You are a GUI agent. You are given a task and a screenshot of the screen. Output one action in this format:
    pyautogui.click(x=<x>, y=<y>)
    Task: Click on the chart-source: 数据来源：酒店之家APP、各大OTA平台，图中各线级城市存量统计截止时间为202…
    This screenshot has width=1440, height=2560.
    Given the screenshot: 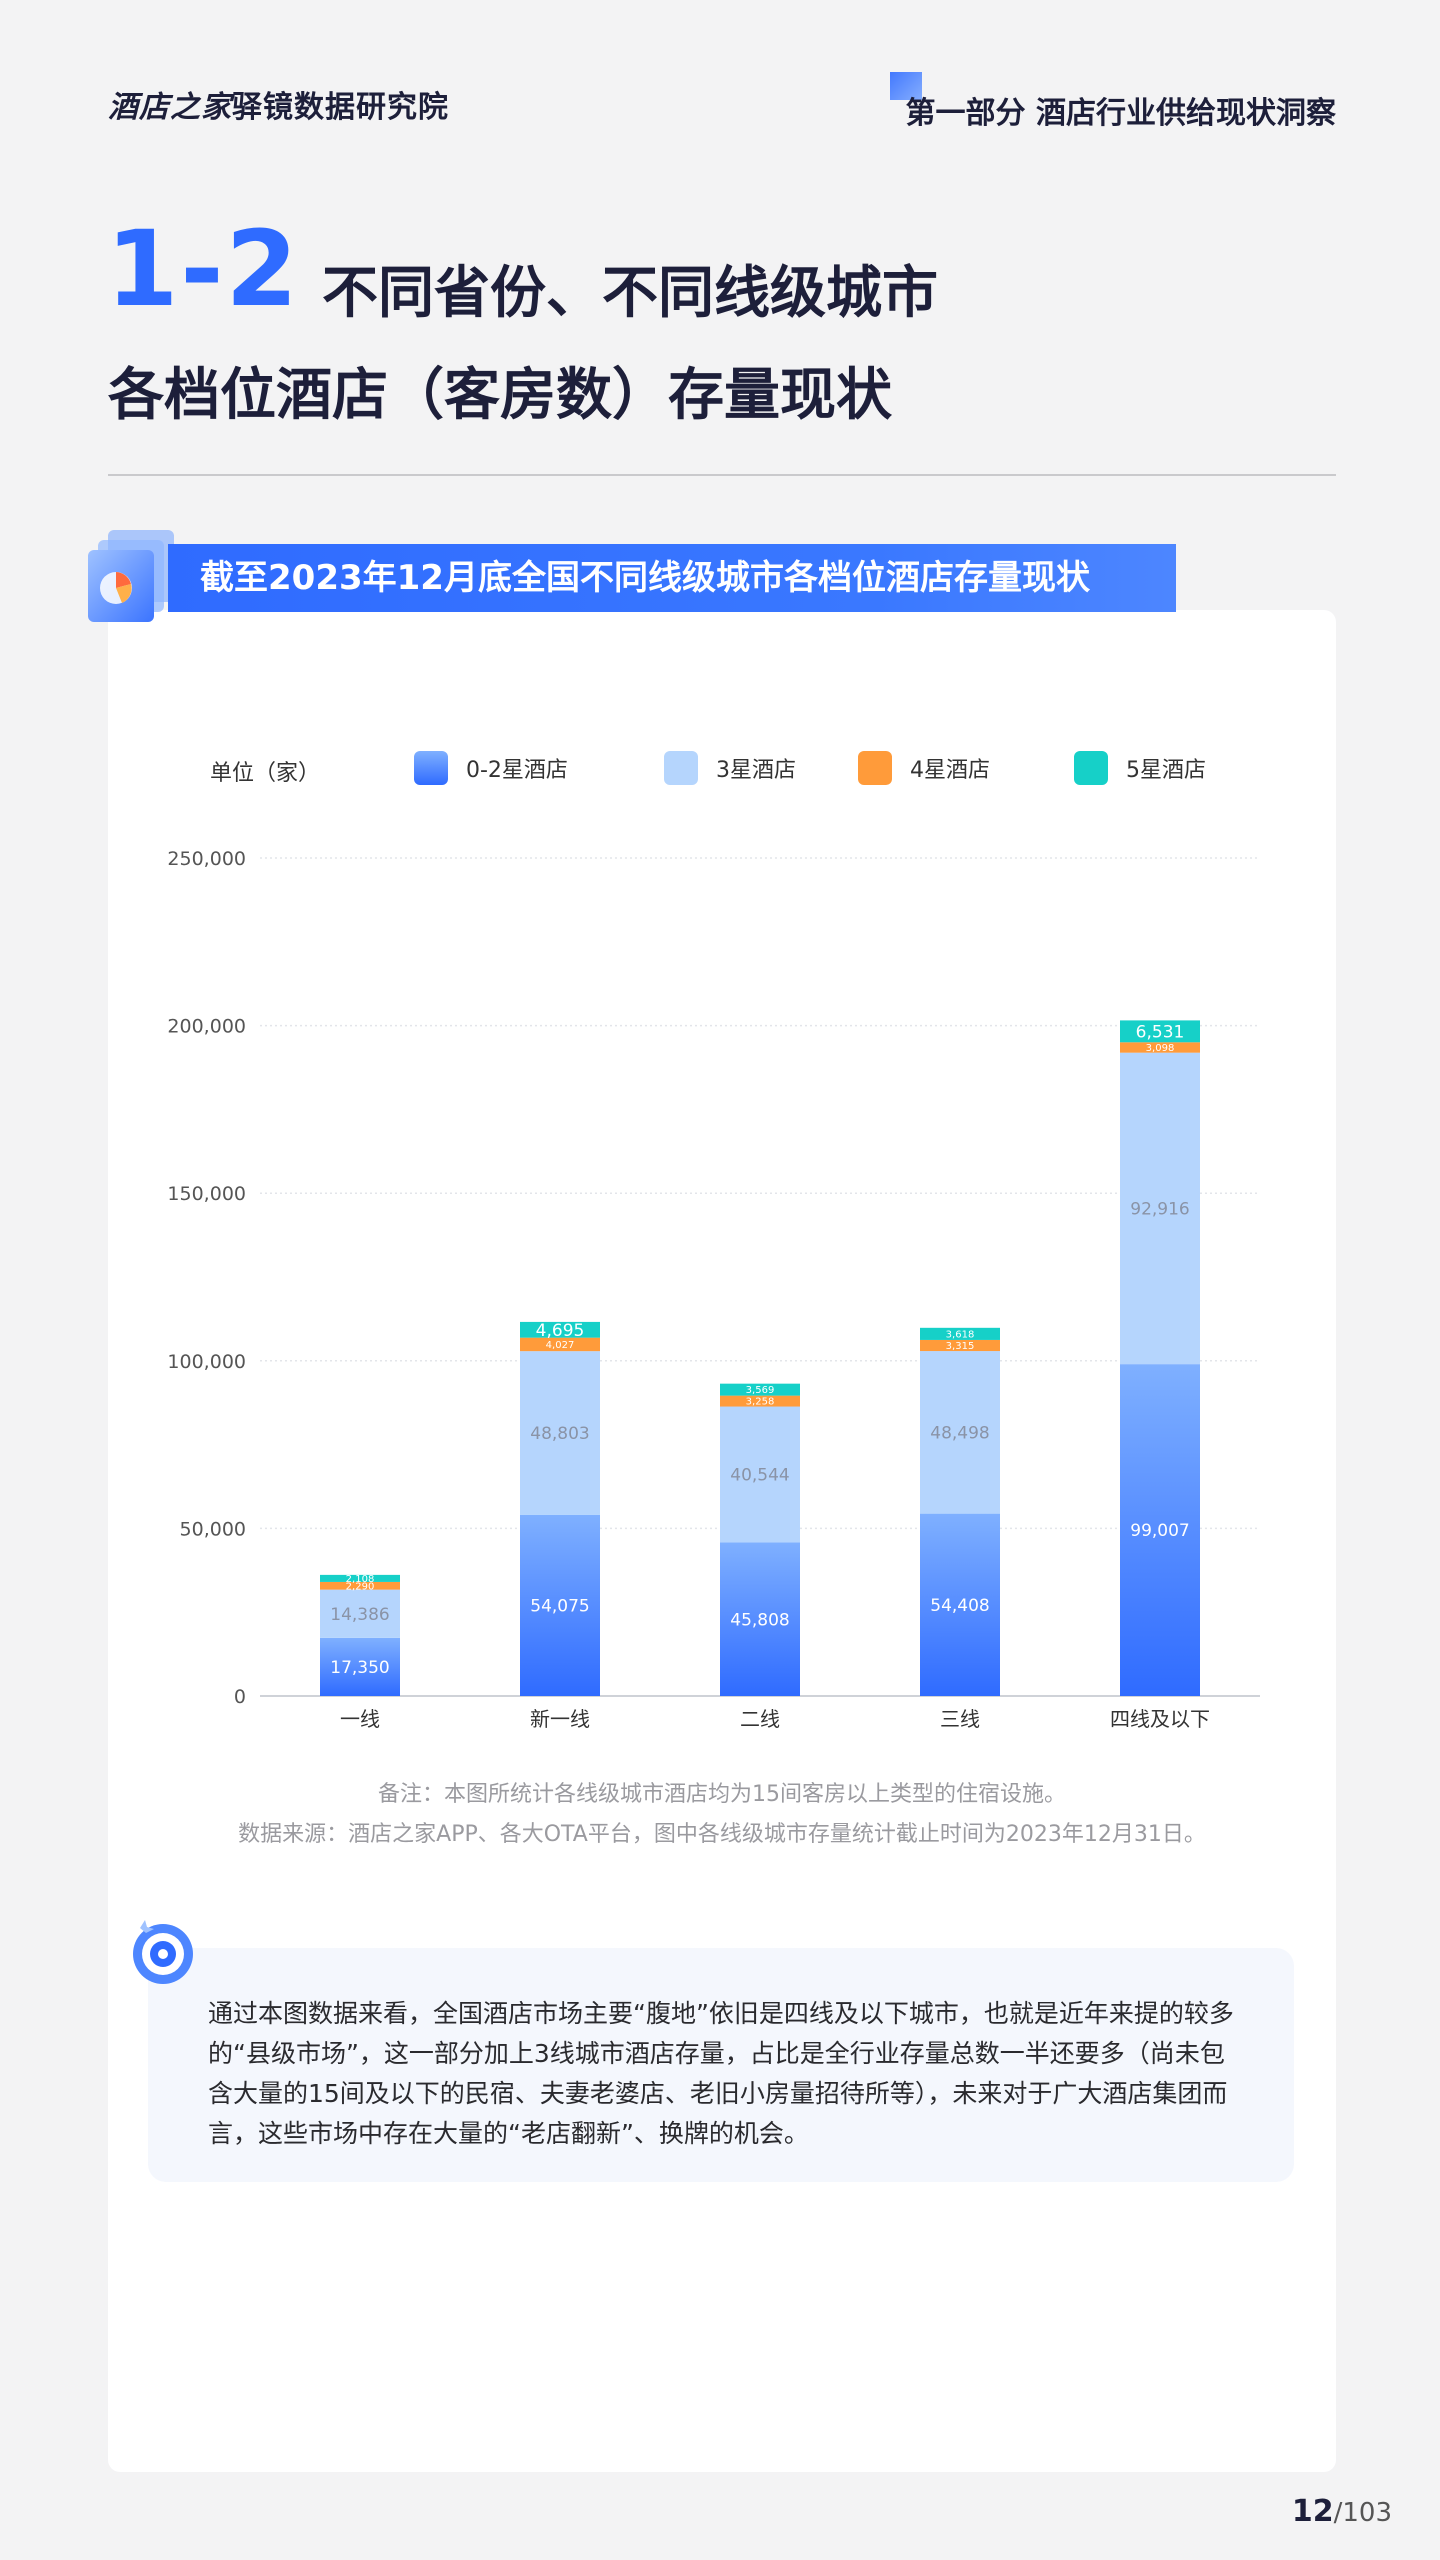 What is the action you would take?
    pyautogui.click(x=722, y=1834)
    